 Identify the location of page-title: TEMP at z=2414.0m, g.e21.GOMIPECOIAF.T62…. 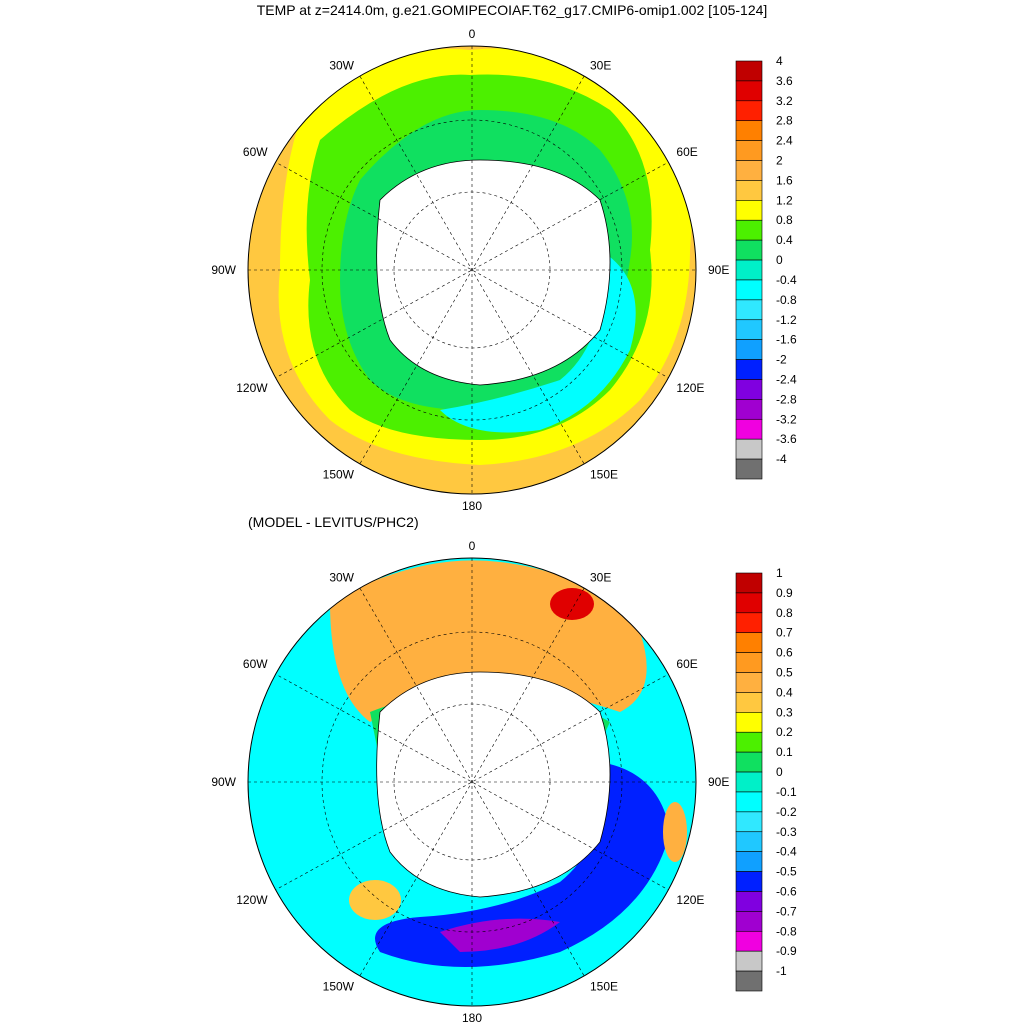
(512, 10).